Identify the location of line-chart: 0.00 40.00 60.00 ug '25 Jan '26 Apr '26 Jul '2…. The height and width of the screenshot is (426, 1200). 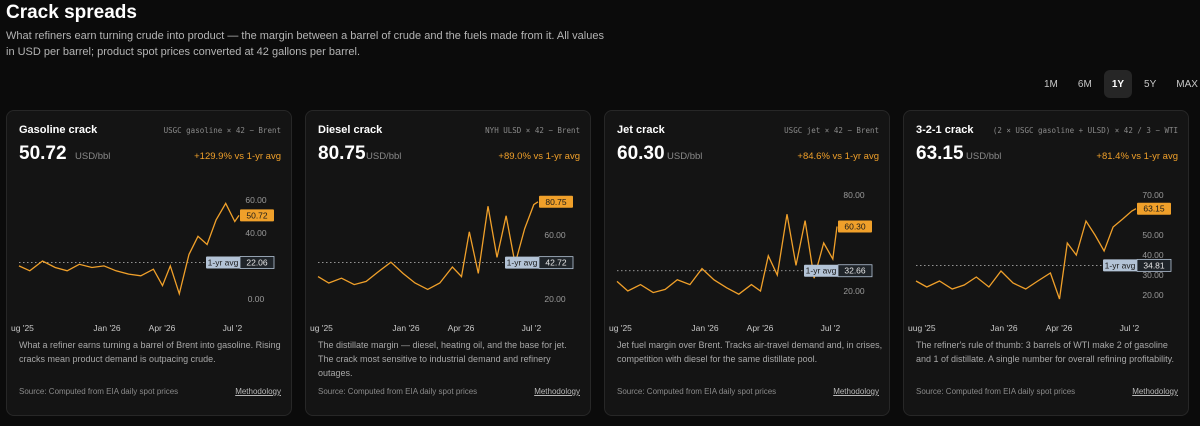
(143, 264).